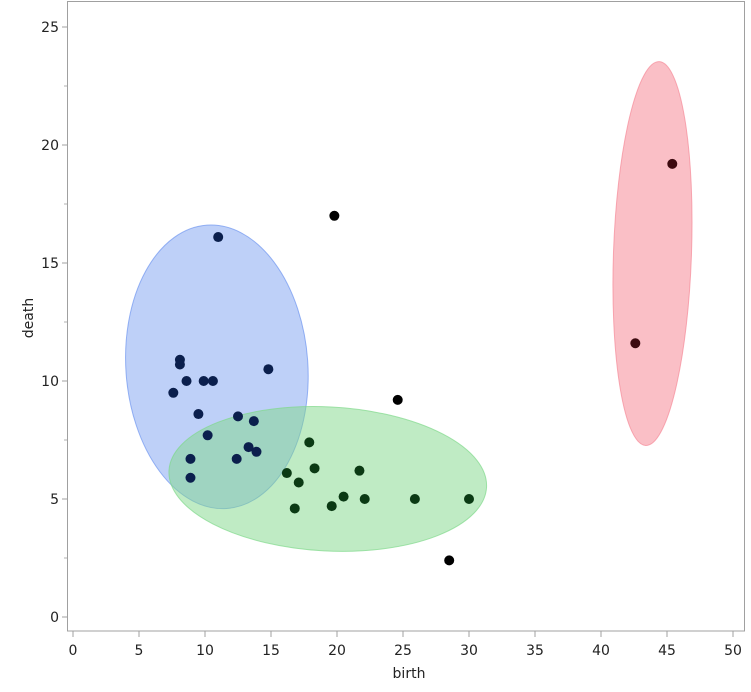  Describe the element at coordinates (50, 264) in the screenshot. I see `y-tick-label: 15` at that location.